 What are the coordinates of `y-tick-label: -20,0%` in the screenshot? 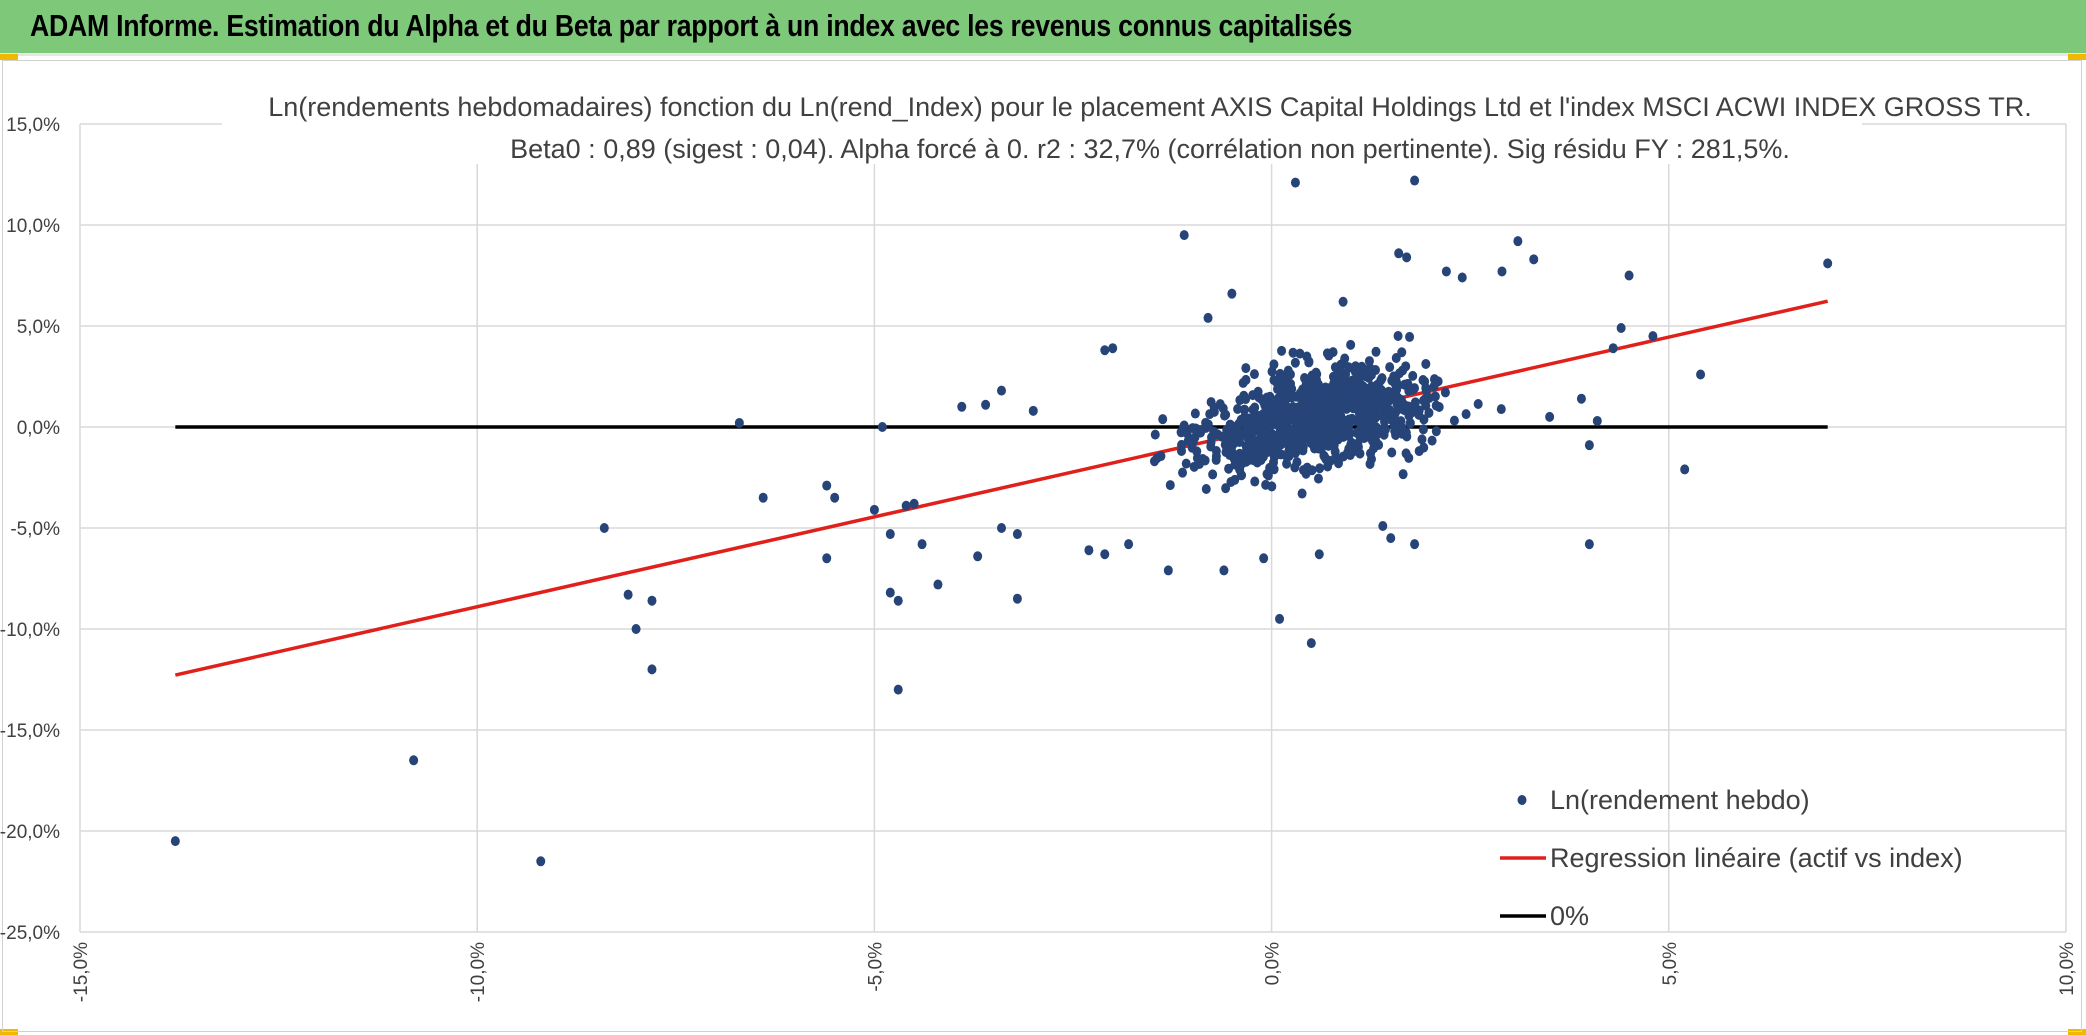 It's located at (30, 832).